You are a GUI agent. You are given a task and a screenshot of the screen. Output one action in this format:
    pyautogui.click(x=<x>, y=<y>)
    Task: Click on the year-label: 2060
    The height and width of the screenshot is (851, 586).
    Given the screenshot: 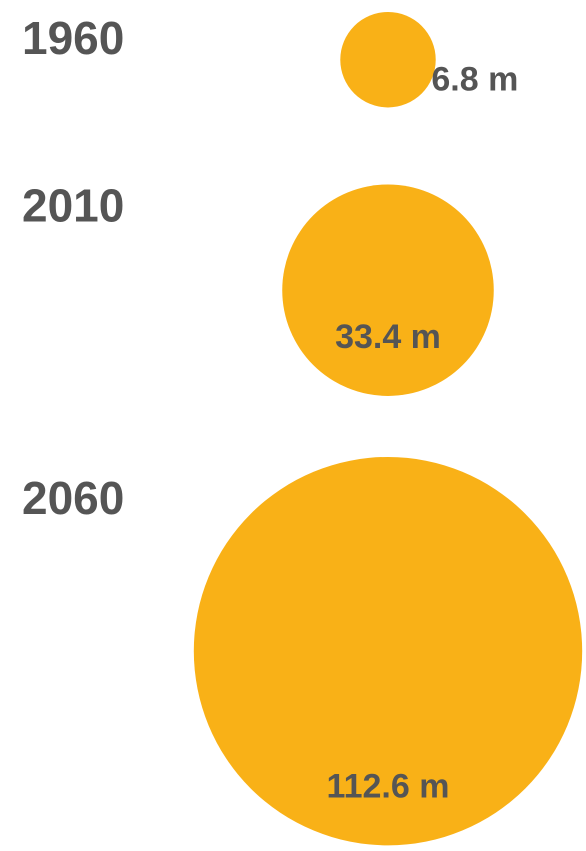 What is the action you would take?
    pyautogui.click(x=73, y=498)
    